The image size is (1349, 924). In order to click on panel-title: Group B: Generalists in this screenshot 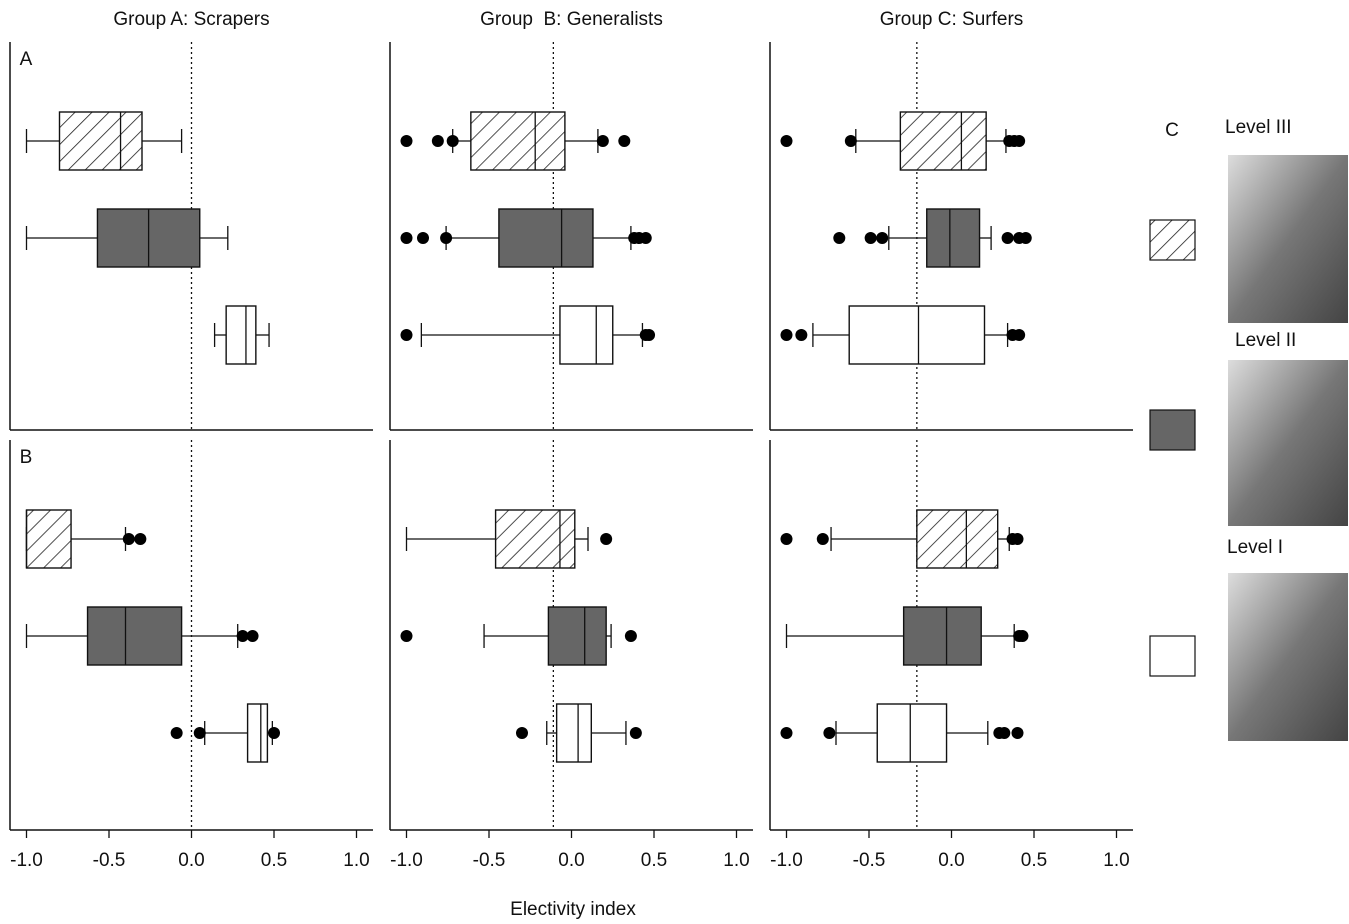, I will do `click(571, 19)`.